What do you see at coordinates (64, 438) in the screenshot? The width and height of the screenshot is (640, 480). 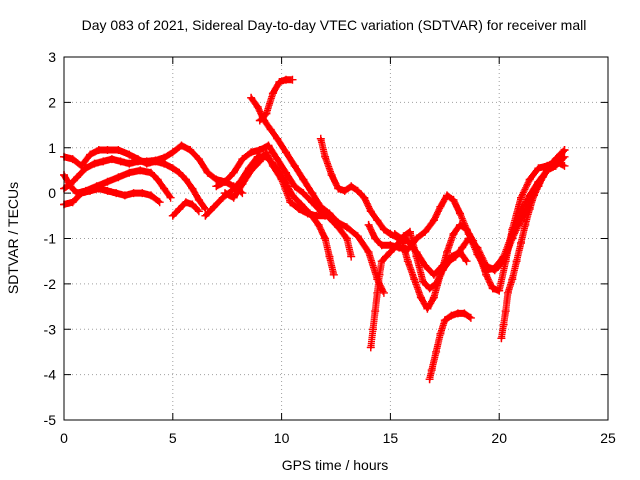 I see `x-tick-label: 0` at bounding box center [64, 438].